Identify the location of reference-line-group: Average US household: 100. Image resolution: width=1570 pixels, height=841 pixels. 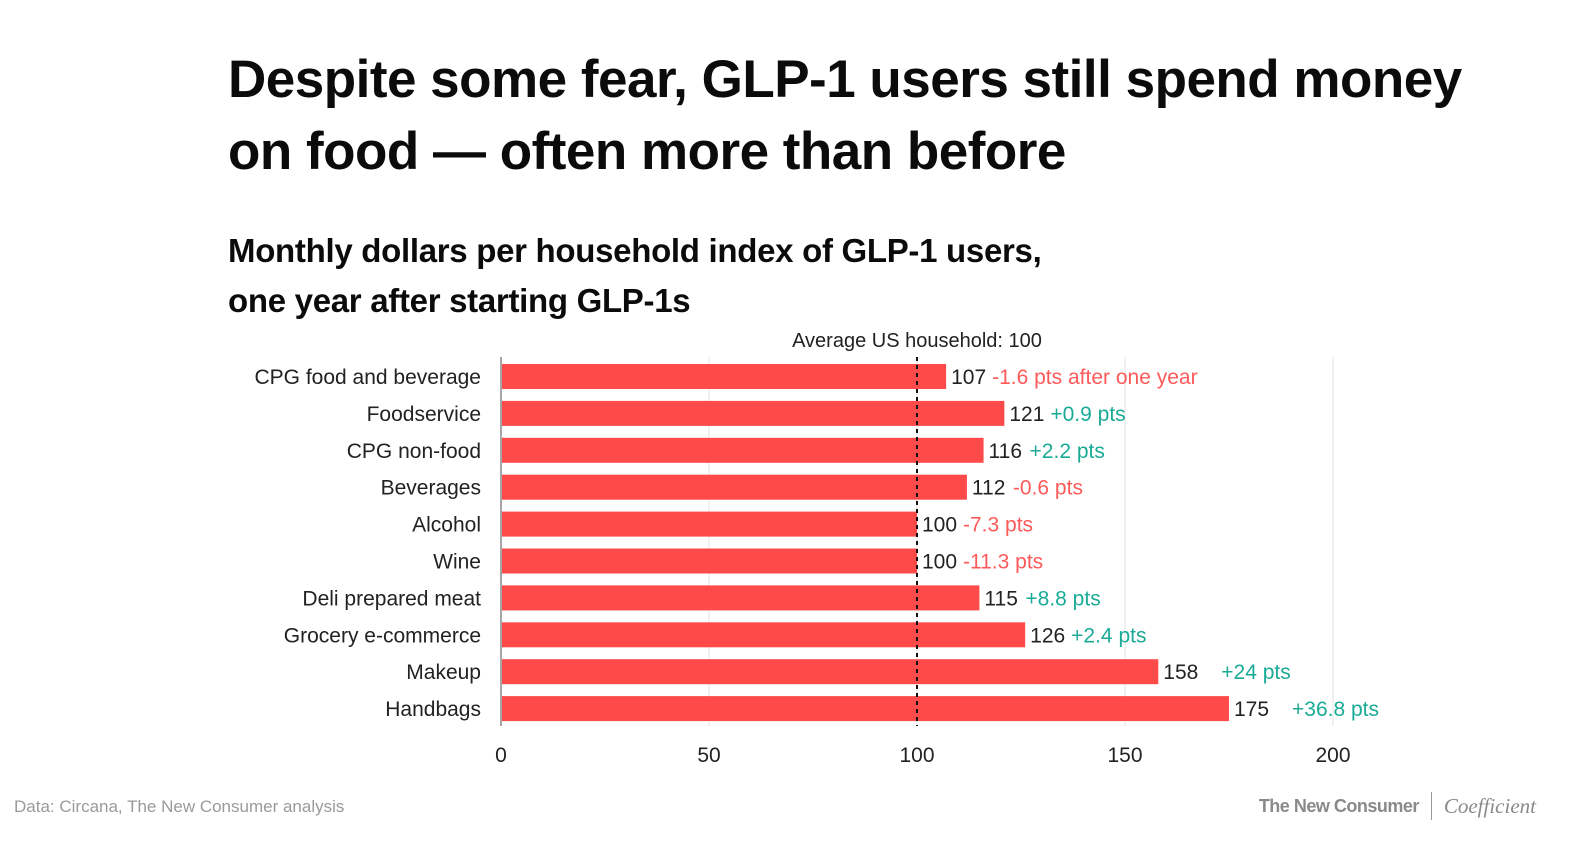
(917, 528).